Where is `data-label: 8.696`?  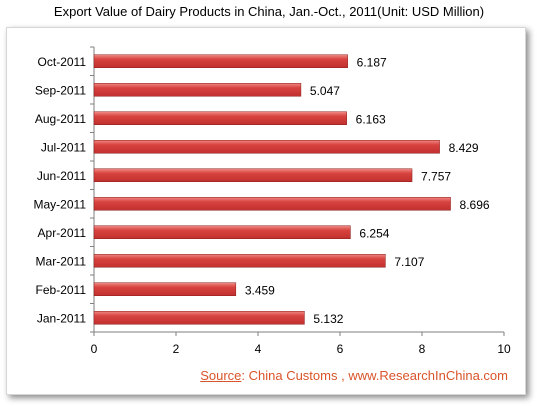 data-label: 8.696 is located at coordinates (475, 205).